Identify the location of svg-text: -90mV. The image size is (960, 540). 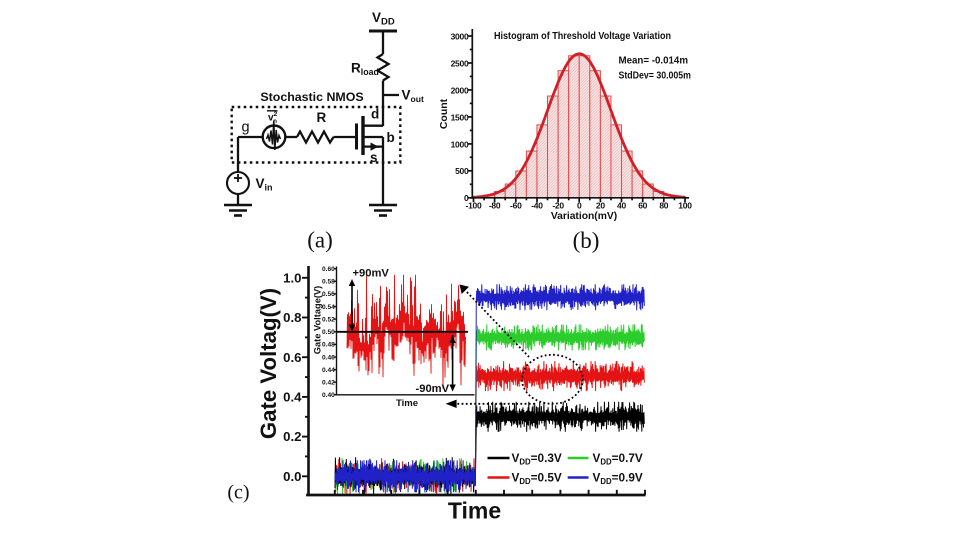
(433, 389).